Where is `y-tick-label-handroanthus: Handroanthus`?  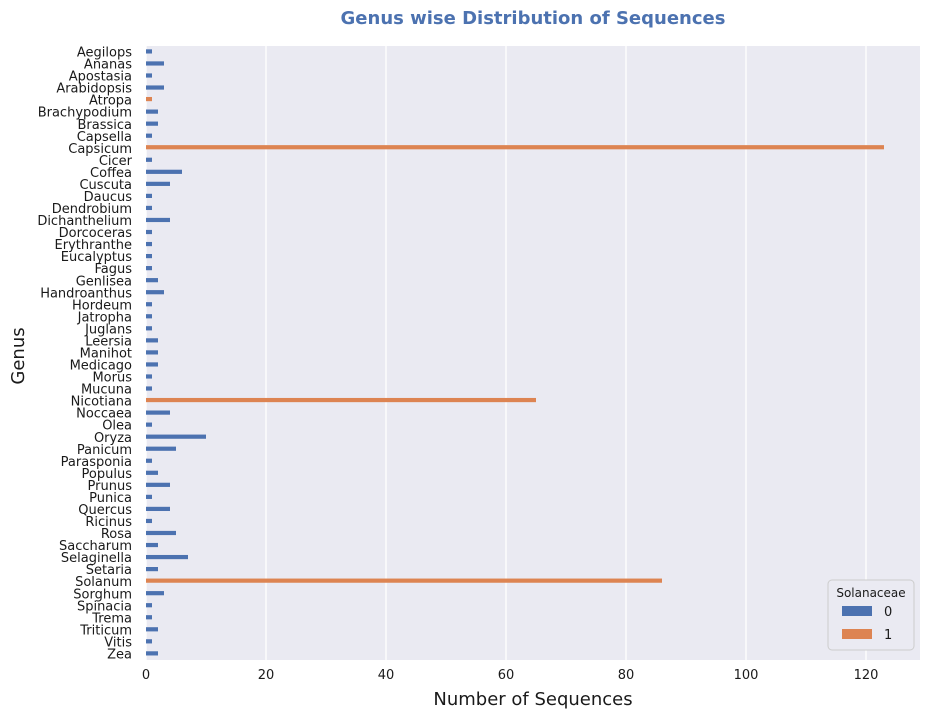 y-tick-label-handroanthus: Handroanthus is located at coordinates (86, 293).